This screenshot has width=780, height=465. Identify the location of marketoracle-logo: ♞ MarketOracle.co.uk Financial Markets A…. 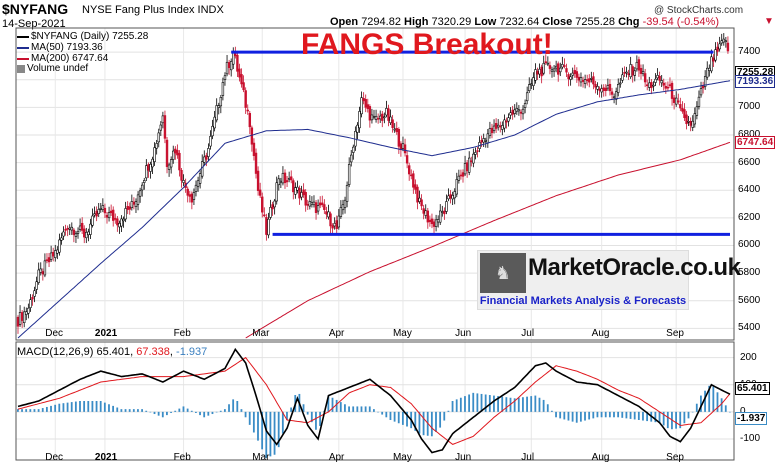
(609, 280).